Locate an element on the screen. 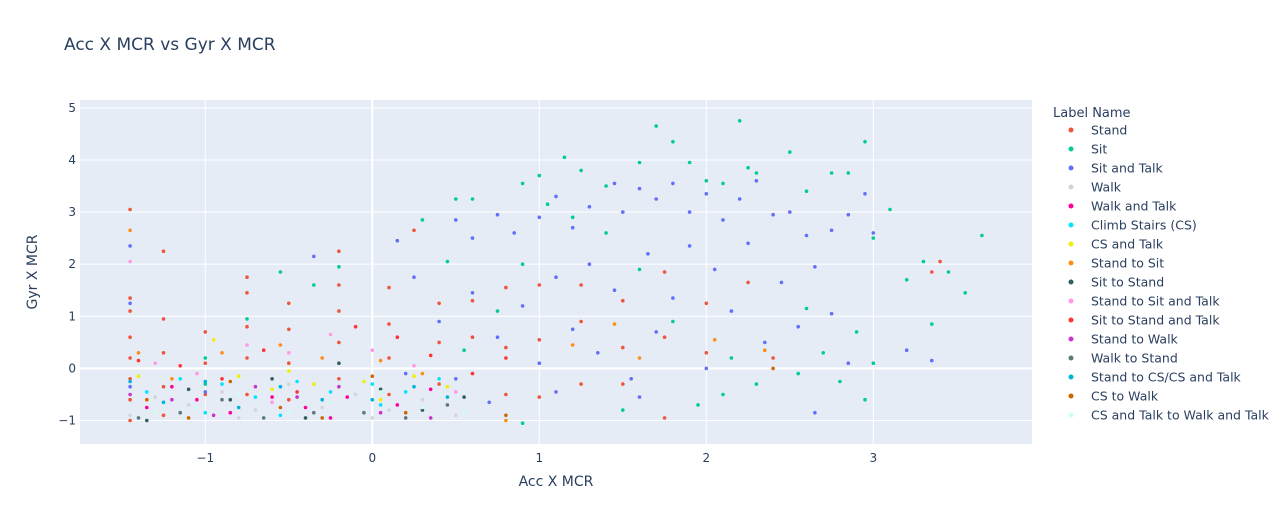  legend-item: Sit and Talk is located at coordinates (1116, 168).